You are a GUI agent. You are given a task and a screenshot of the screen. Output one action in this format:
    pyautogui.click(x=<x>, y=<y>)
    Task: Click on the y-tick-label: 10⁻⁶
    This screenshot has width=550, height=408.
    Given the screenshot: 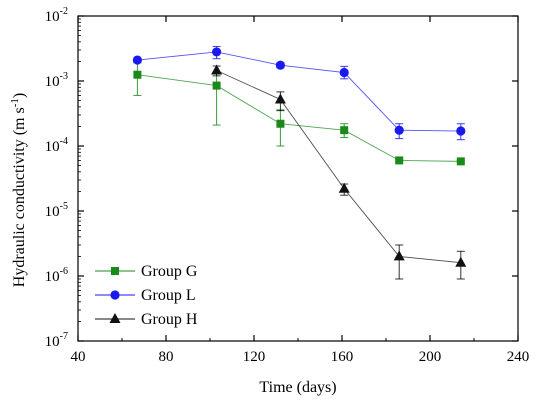 What is the action you would take?
    pyautogui.click(x=56, y=275)
    